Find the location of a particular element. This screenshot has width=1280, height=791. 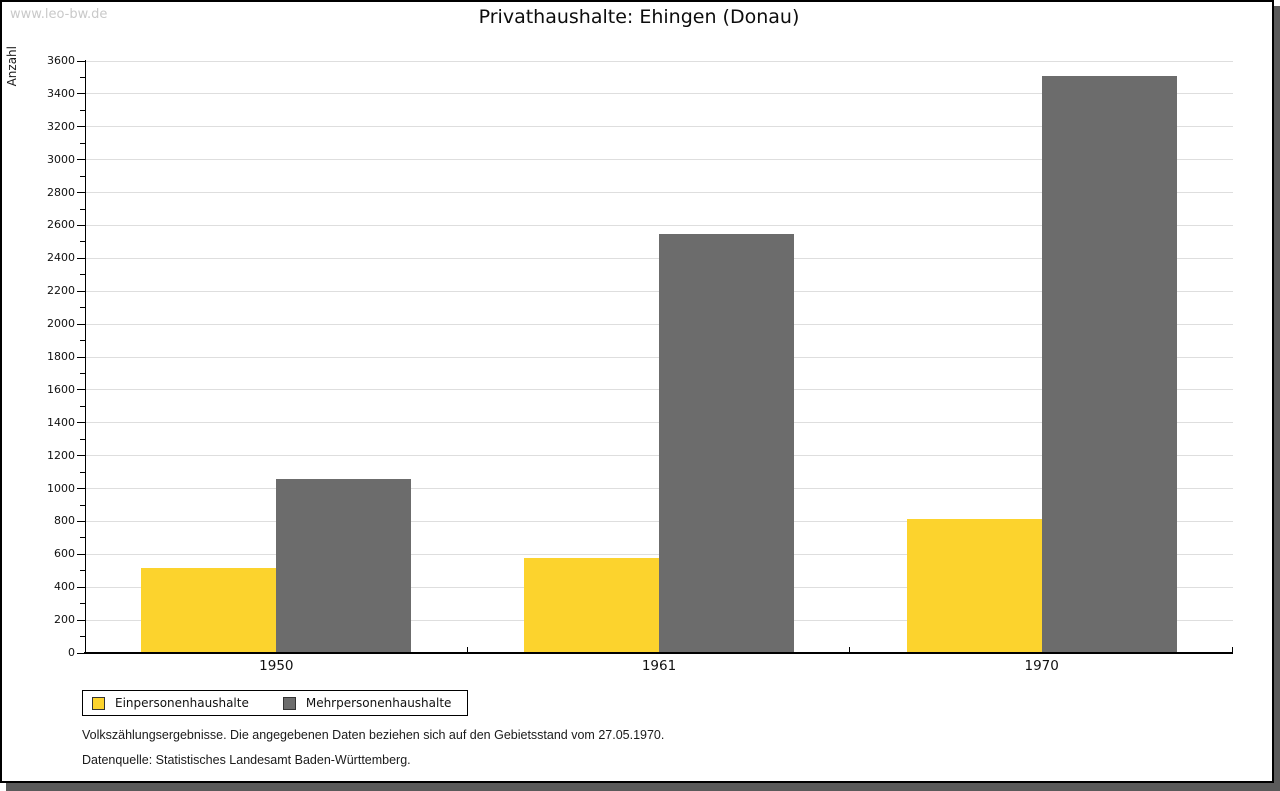

x-tick-label: 1950 is located at coordinates (276, 666).